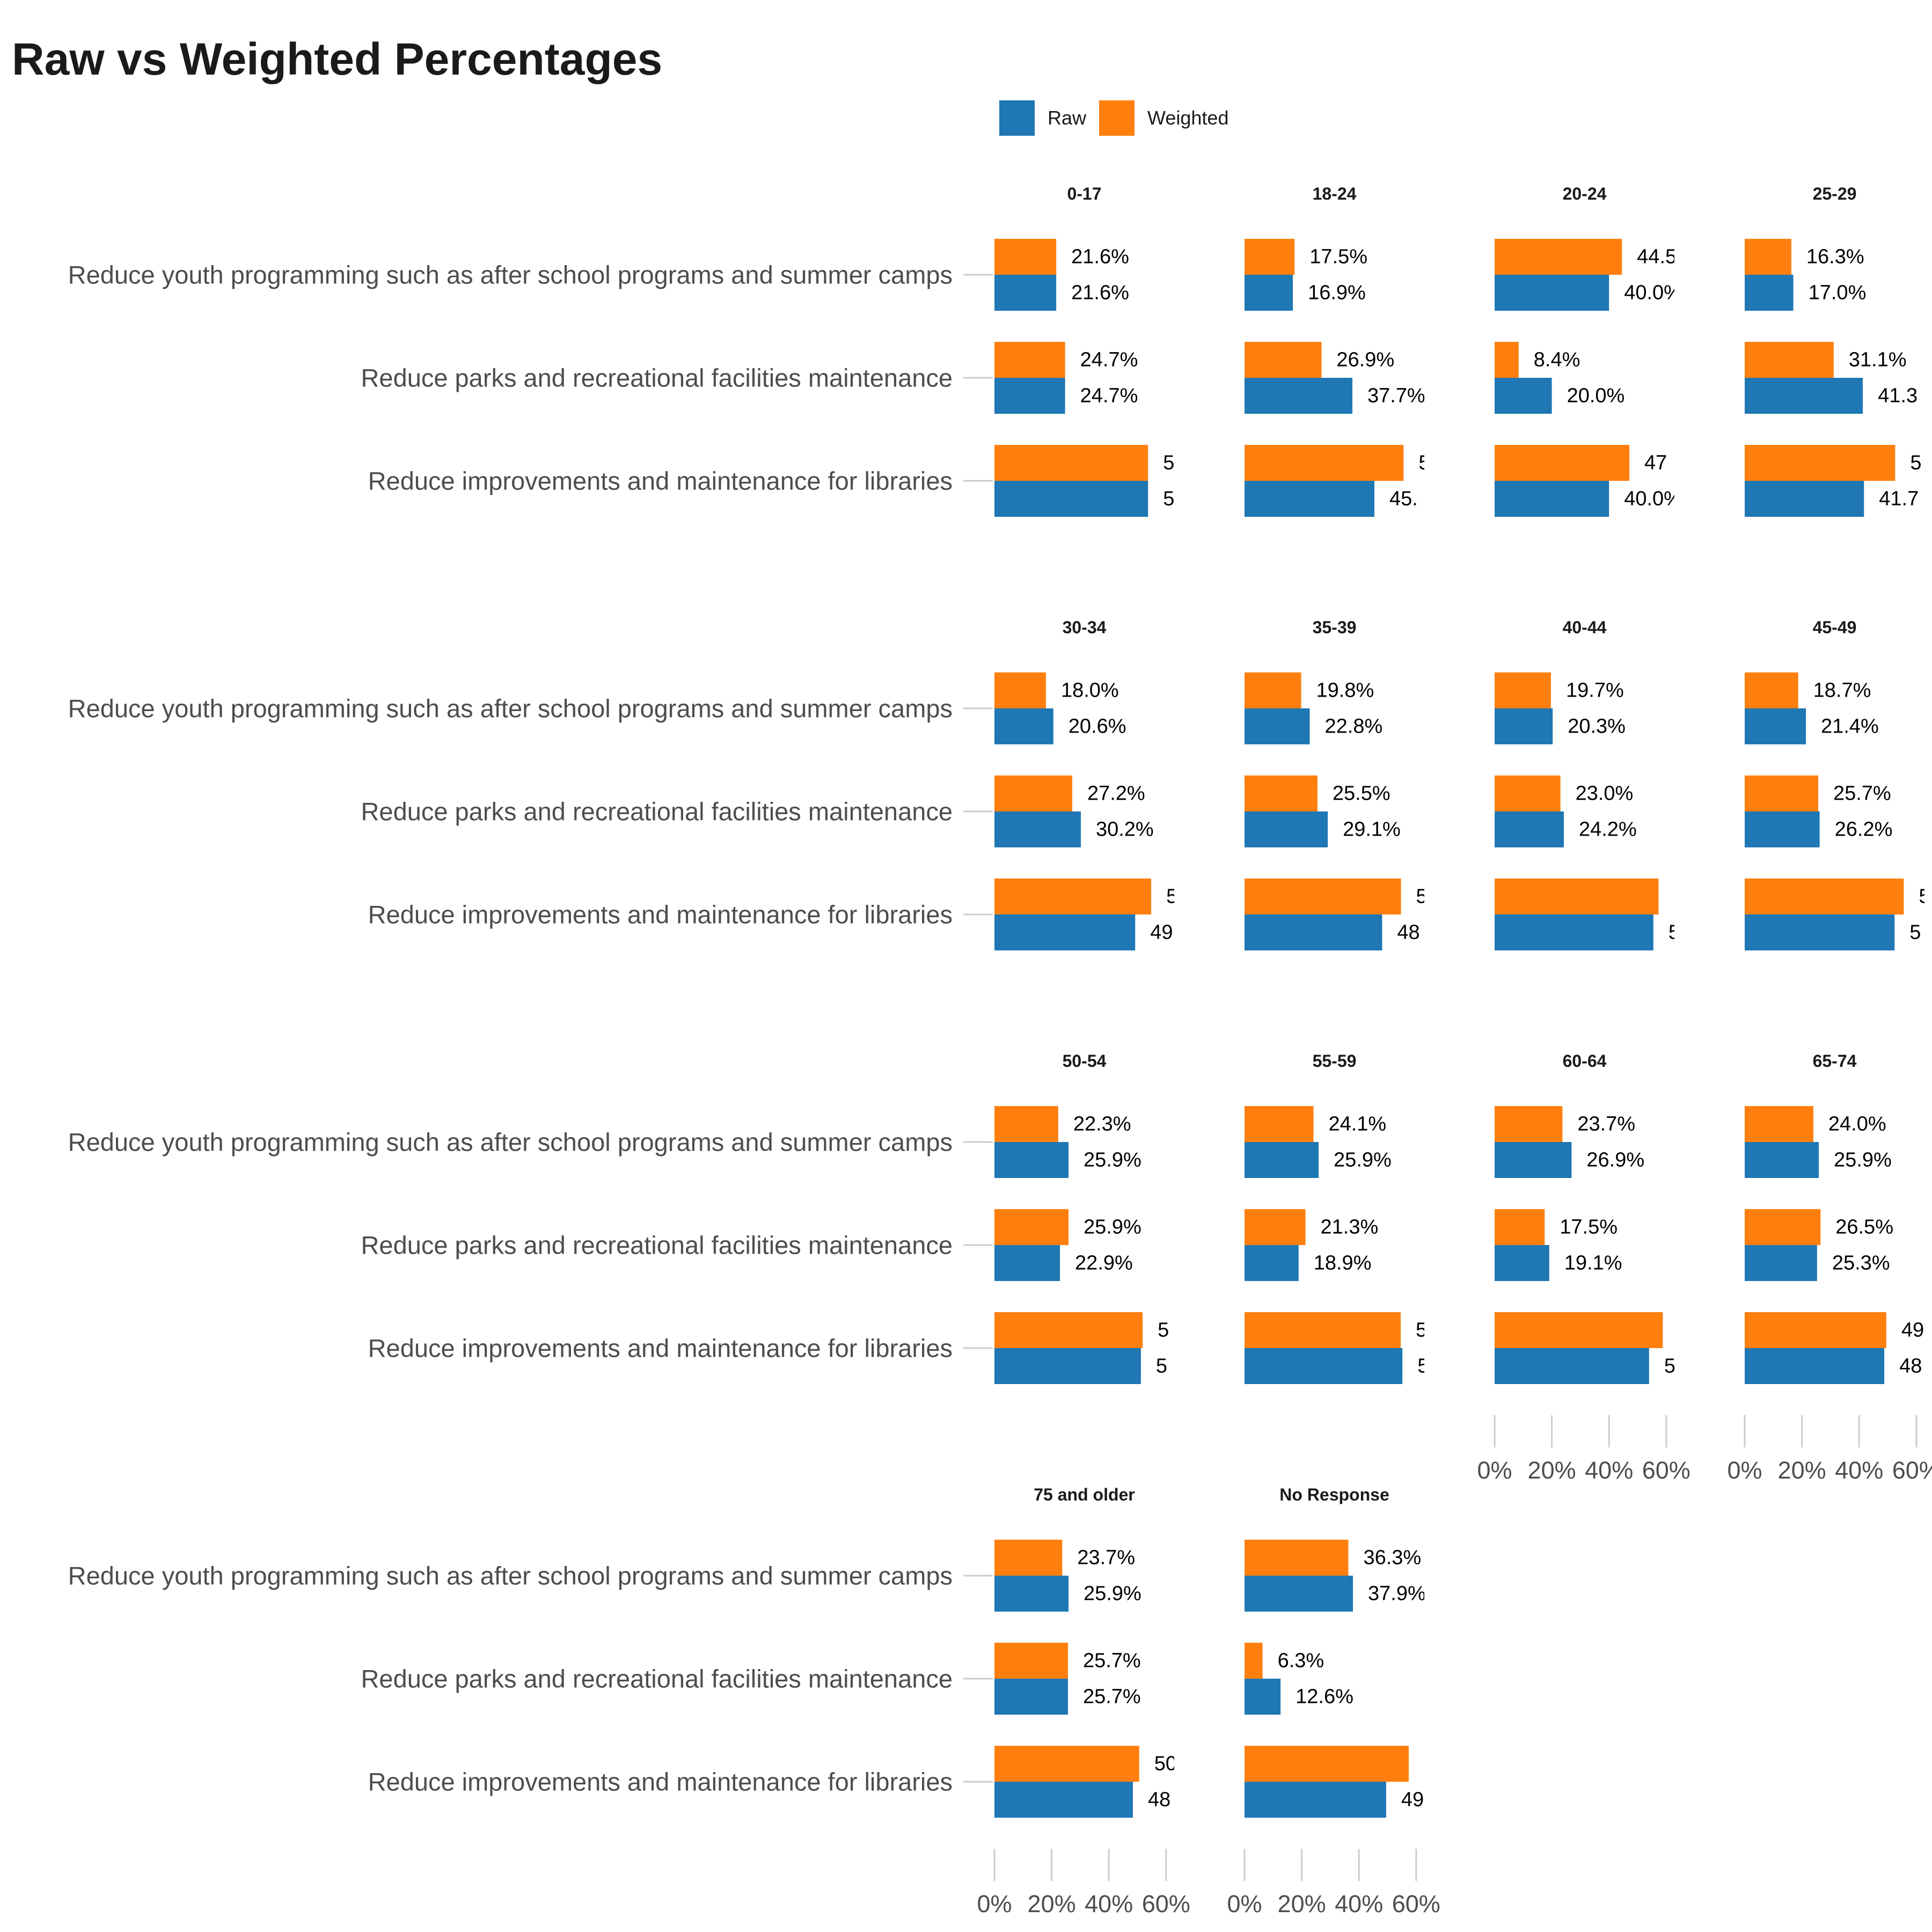  I want to click on facet-title: 65-74, so click(1835, 1061).